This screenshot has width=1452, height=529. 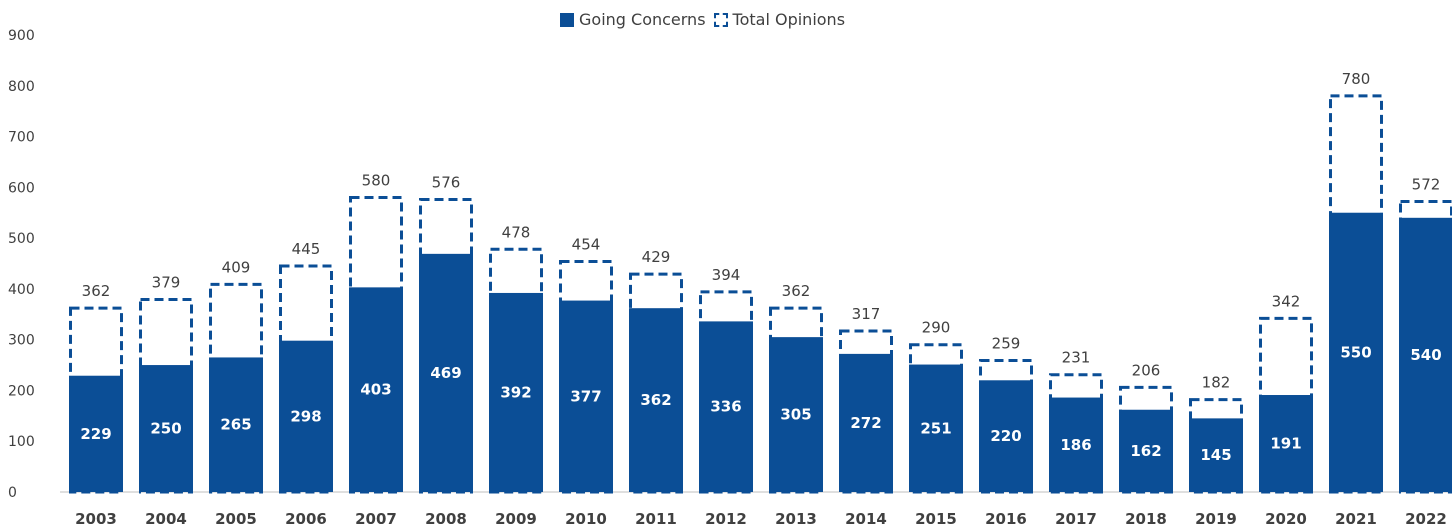 I want to click on data-label-going-concerns: 272, so click(x=865, y=423).